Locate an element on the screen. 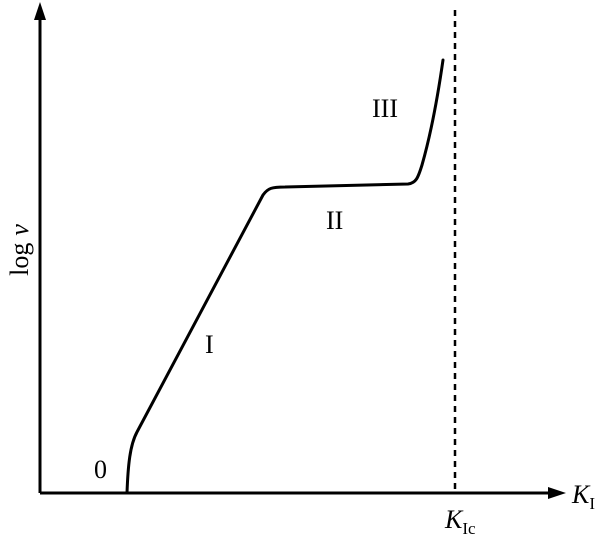 The width and height of the screenshot is (600, 540). y-axis-label-main: log is located at coordinates (19, 259).